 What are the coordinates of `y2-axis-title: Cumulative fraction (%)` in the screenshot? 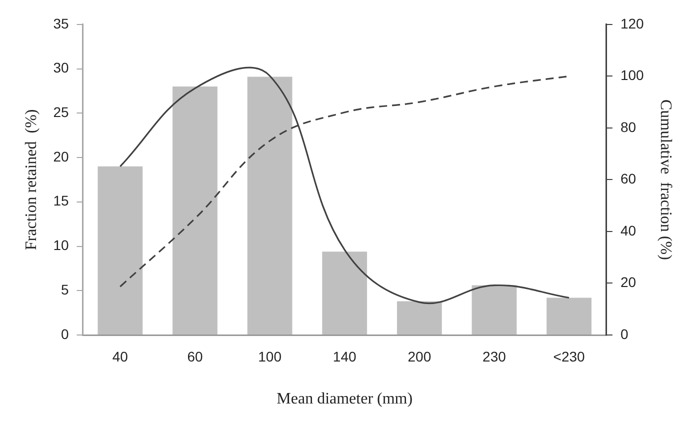 It's located at (665, 180).